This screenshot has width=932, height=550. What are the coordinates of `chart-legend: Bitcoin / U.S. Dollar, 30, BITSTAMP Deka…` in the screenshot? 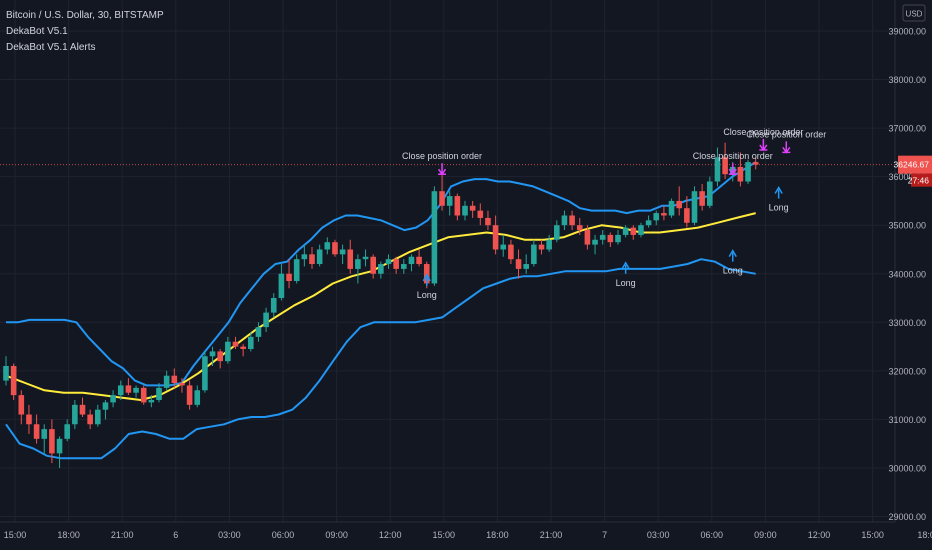 It's located at (85, 32).